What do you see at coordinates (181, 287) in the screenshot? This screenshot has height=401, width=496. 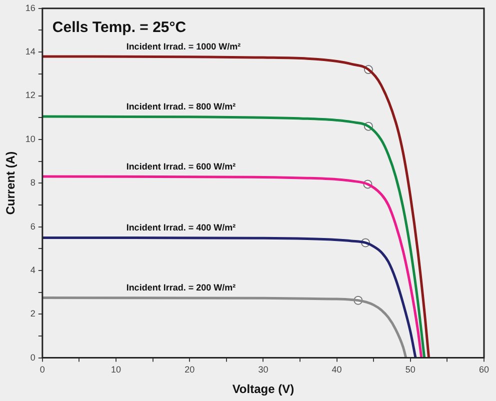 I see `series-label: Incident Irrad. = 200 W/m²` at bounding box center [181, 287].